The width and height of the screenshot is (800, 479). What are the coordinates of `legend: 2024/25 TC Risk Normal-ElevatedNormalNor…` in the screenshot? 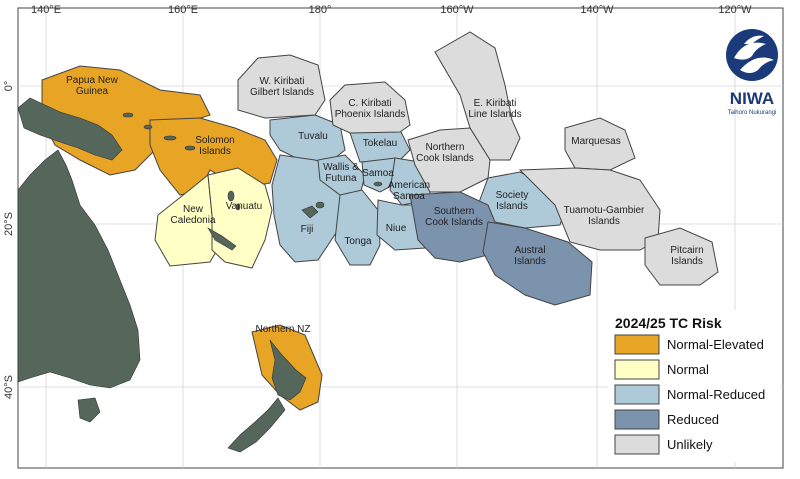 It's located at (694, 386).